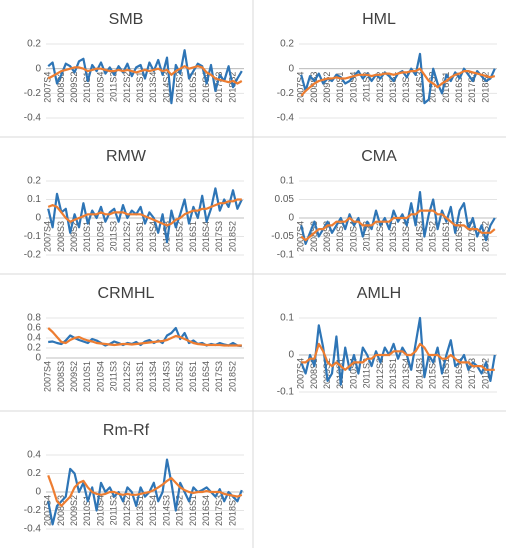 The width and height of the screenshot is (506, 550). What do you see at coordinates (126, 19) in the screenshot?
I see `chart-title: SMB` at bounding box center [126, 19].